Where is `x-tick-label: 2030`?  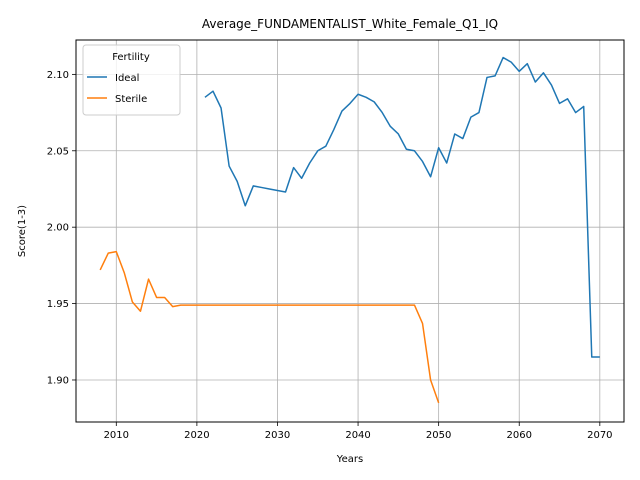 x-tick-label: 2030 is located at coordinates (277, 435).